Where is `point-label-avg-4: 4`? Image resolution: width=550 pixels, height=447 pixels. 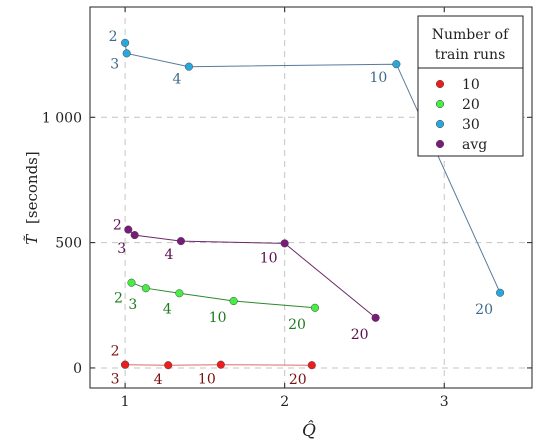 point-label-avg-4: 4 is located at coordinates (168, 255).